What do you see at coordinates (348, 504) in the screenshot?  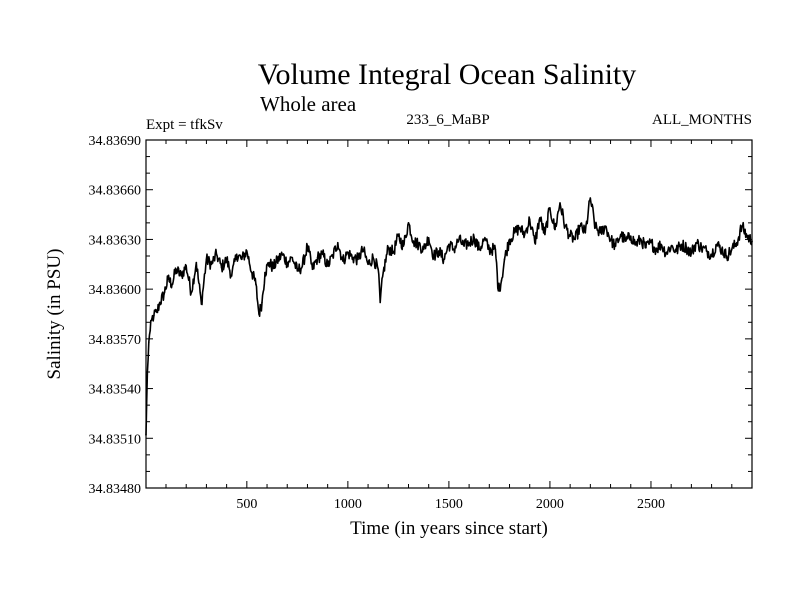 I see `x-tick-label: 1000` at bounding box center [348, 504].